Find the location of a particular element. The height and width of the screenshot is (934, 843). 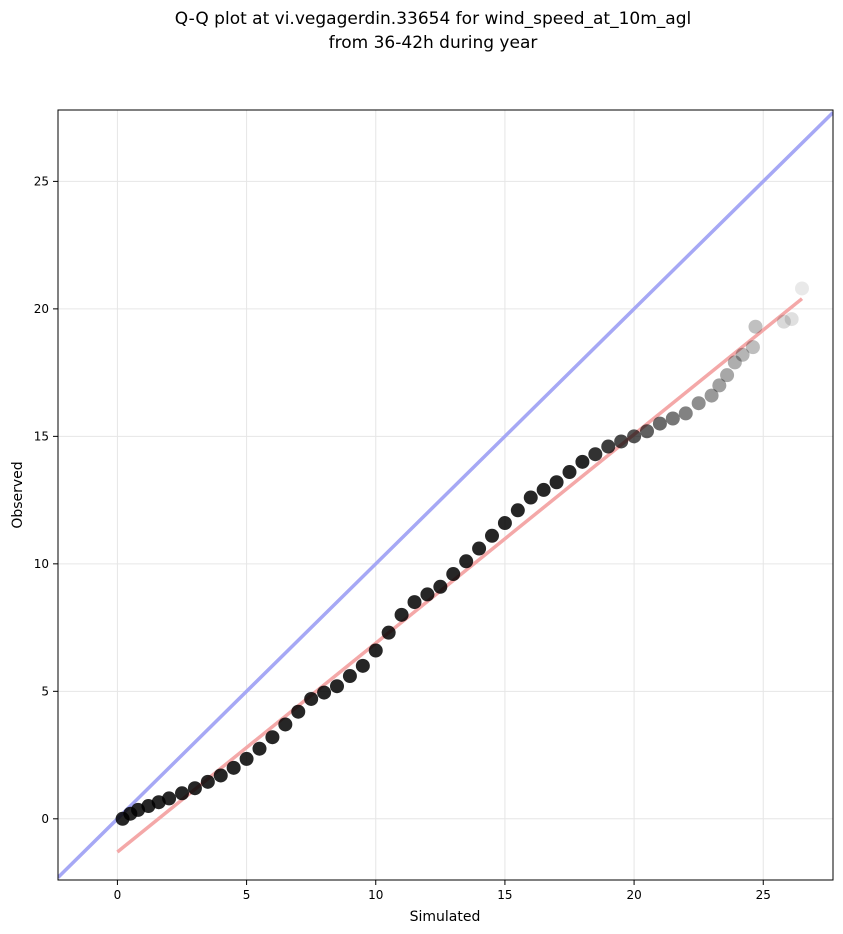

y-axis-label: Observed is located at coordinates (18, 494).